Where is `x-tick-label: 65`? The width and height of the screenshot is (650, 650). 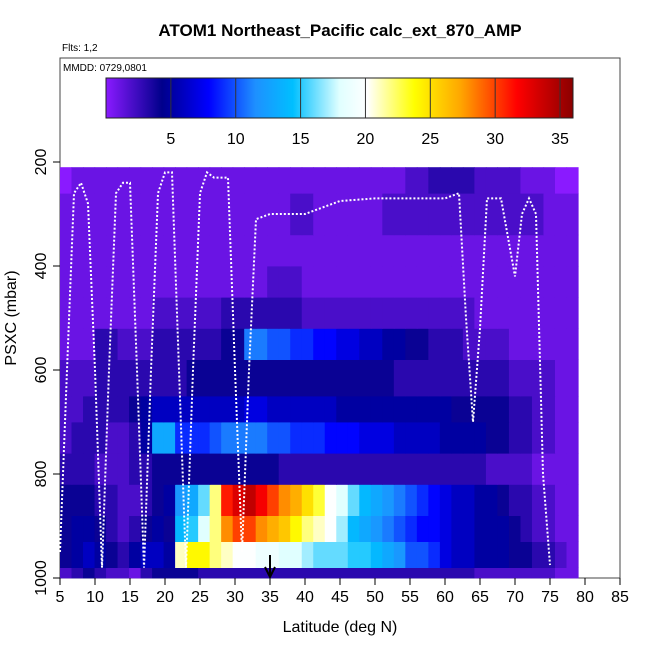
x-tick-label: 65 is located at coordinates (480, 597).